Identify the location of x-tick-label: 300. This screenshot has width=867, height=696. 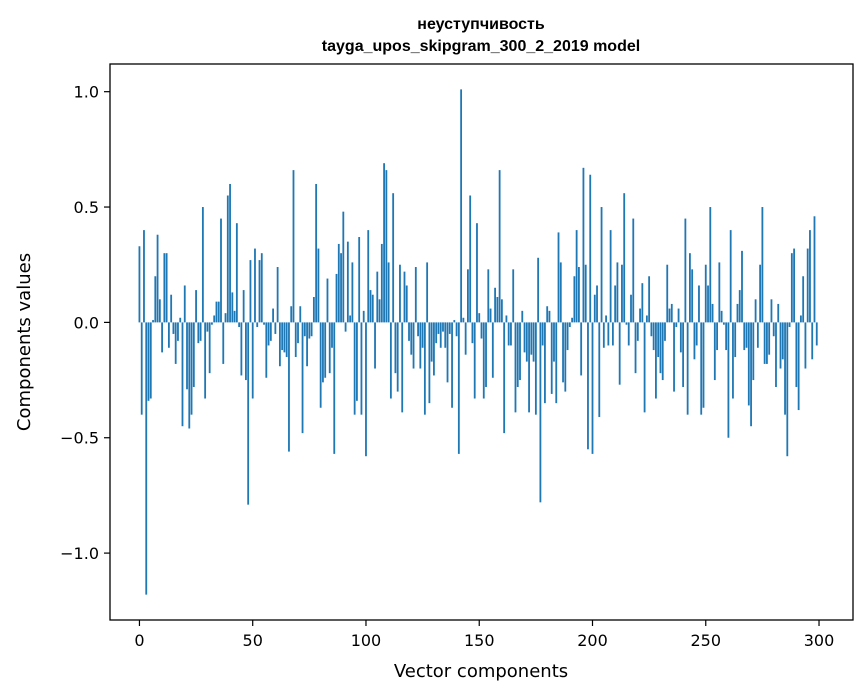
(819, 640).